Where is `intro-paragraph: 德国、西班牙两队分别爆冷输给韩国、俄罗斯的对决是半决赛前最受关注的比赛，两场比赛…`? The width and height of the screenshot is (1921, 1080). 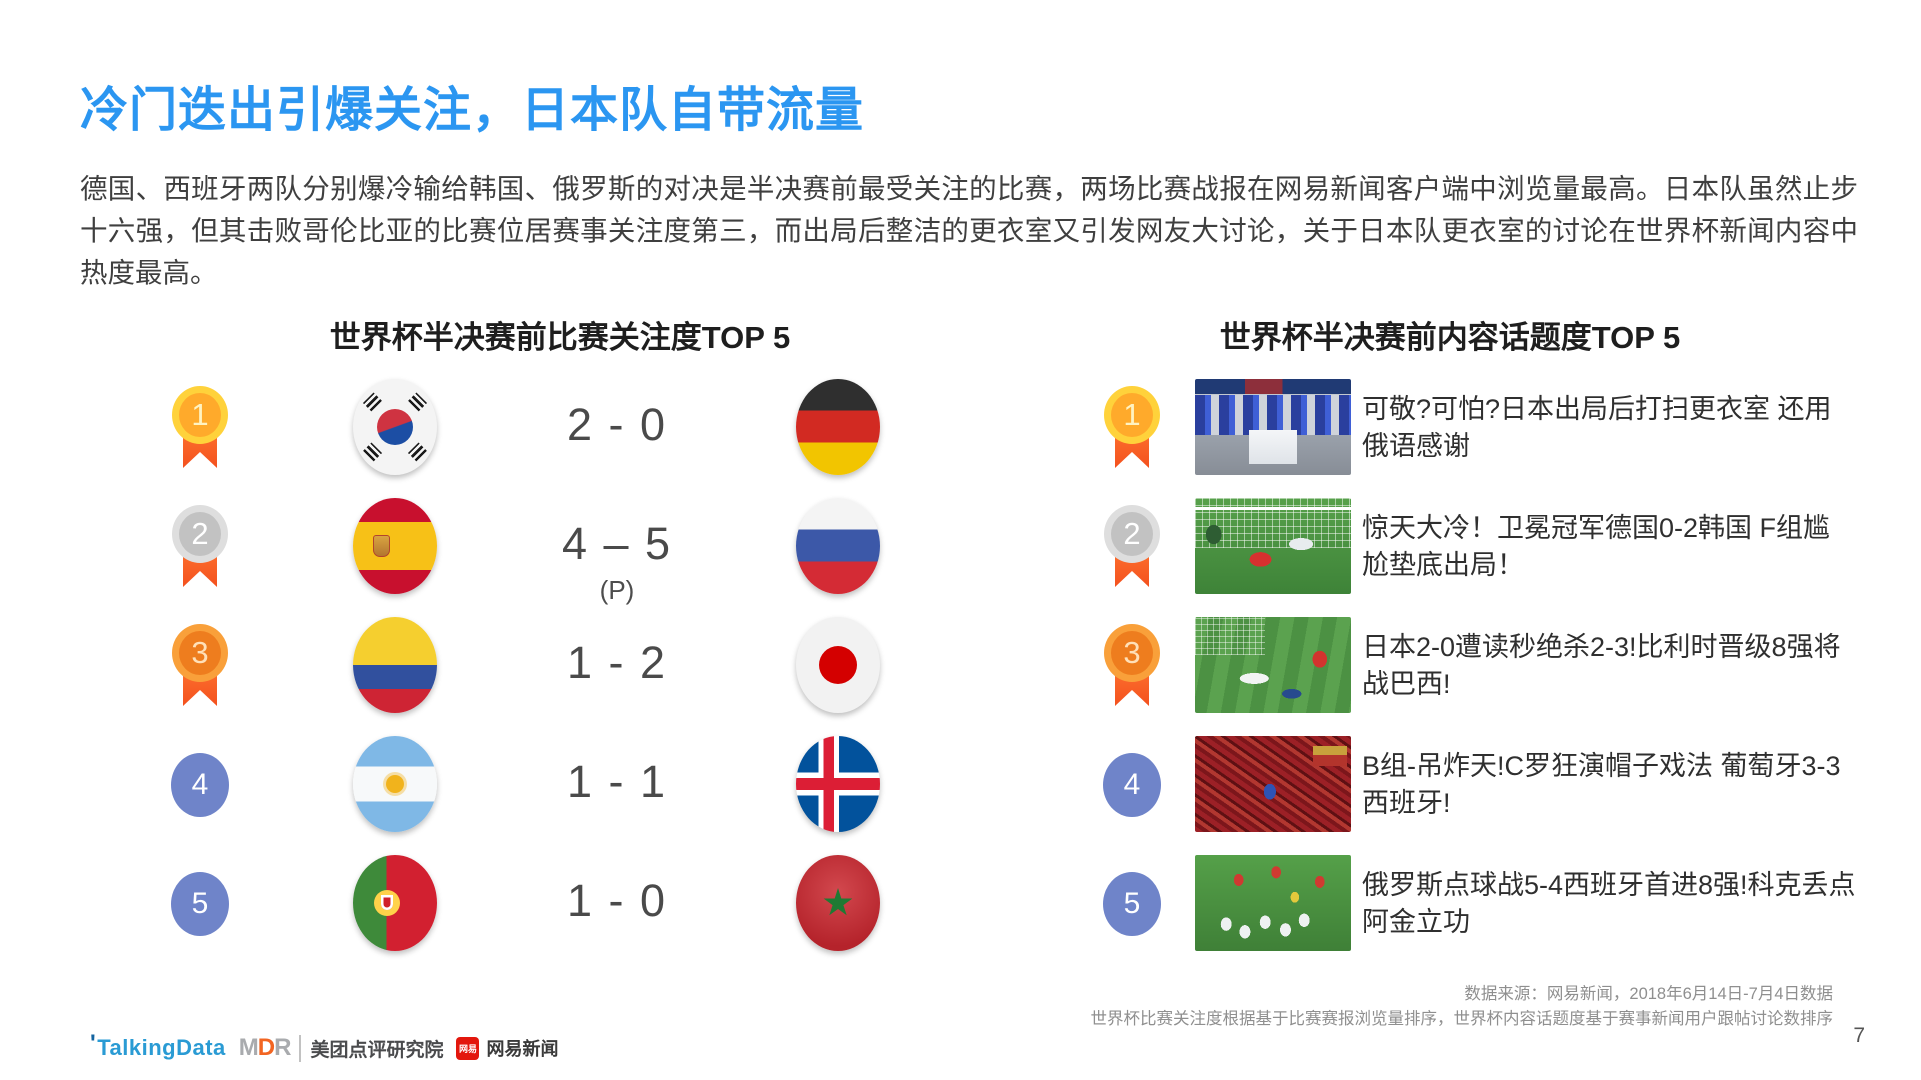
intro-paragraph: 德国、西班牙两队分别爆冷输给韩国、俄罗斯的对决是半决赛前最受关注的比赛，两场比赛… is located at coordinates (969, 230).